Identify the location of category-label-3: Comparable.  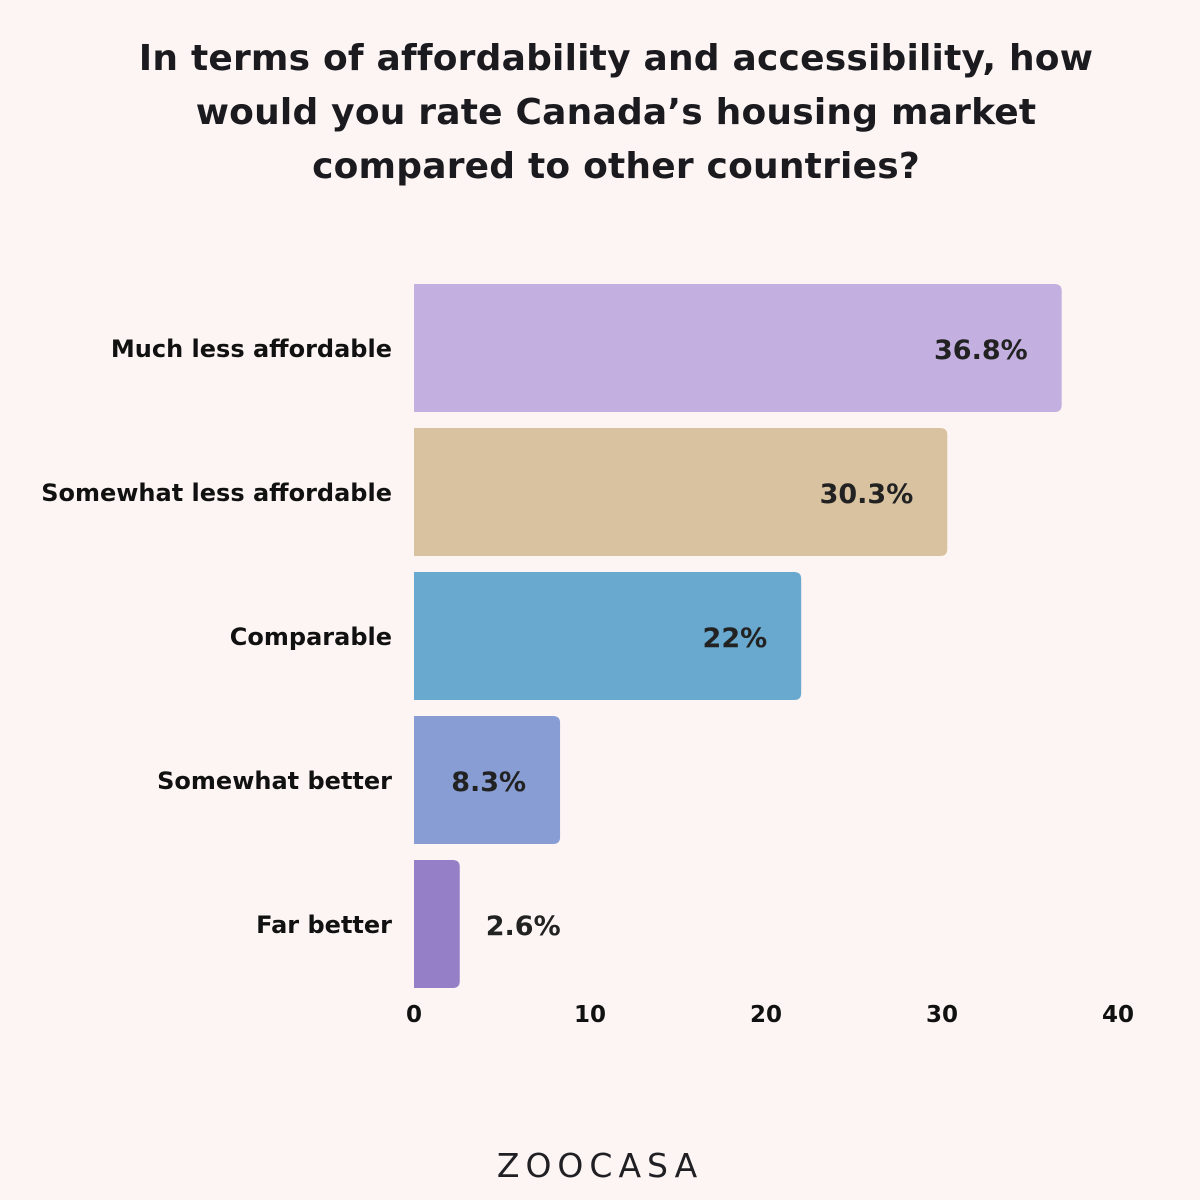
(311, 637).